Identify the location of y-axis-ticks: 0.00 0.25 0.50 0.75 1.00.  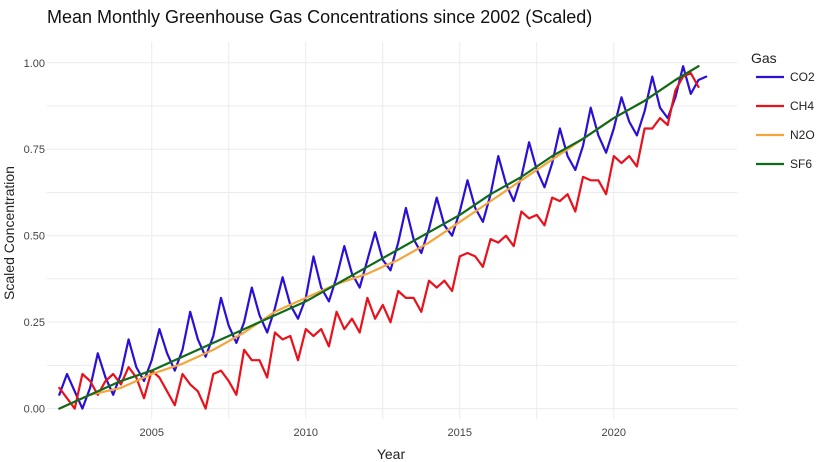
(34, 237).